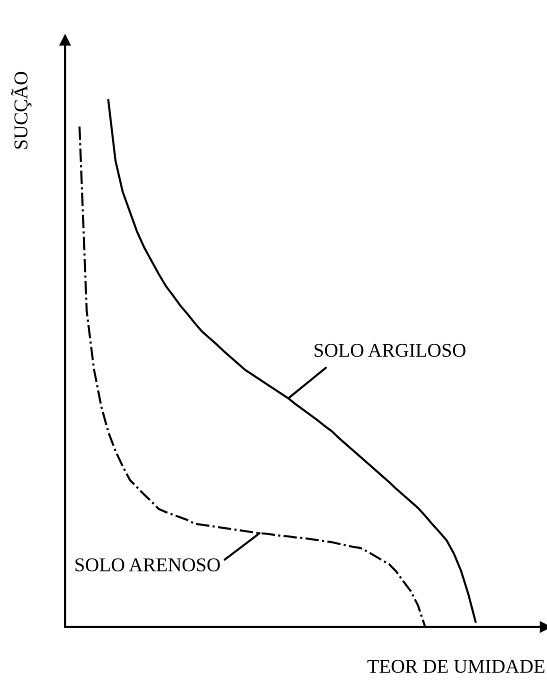 The width and height of the screenshot is (547, 688). I want to click on series-label: SOLO ARENOSO, so click(148, 565).